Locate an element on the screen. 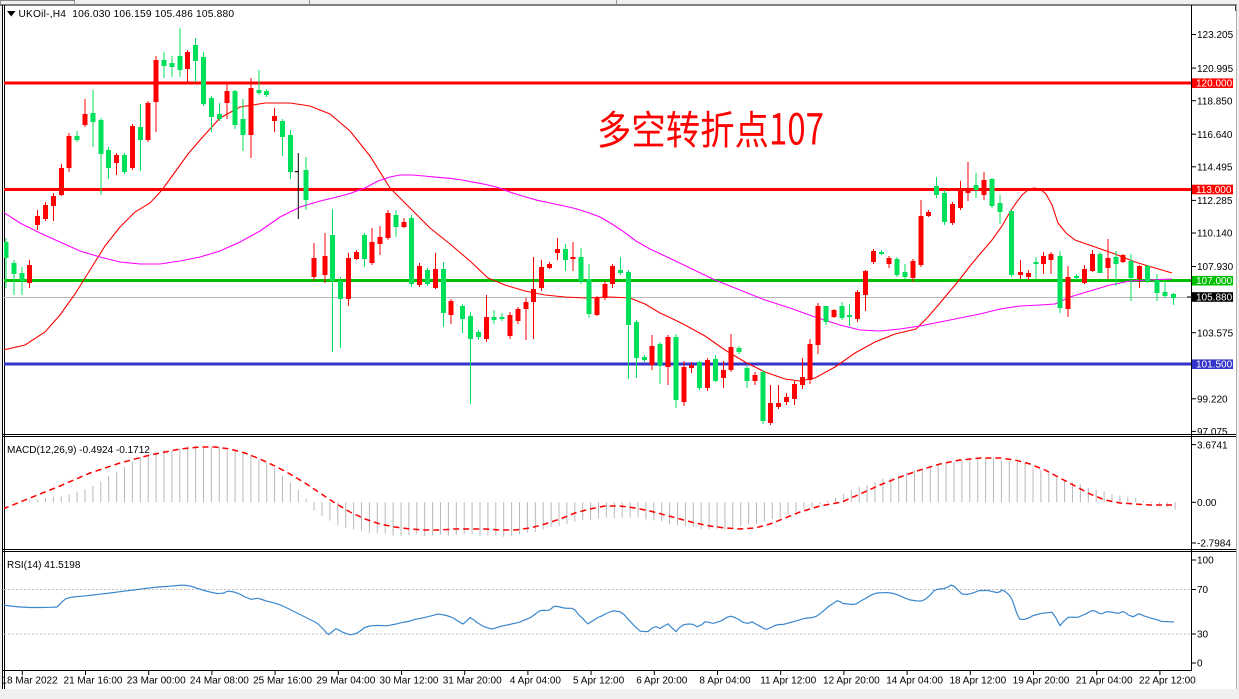  svg-text: MACD(12,26,9) -0.4924 -0.1712 is located at coordinates (78, 450).